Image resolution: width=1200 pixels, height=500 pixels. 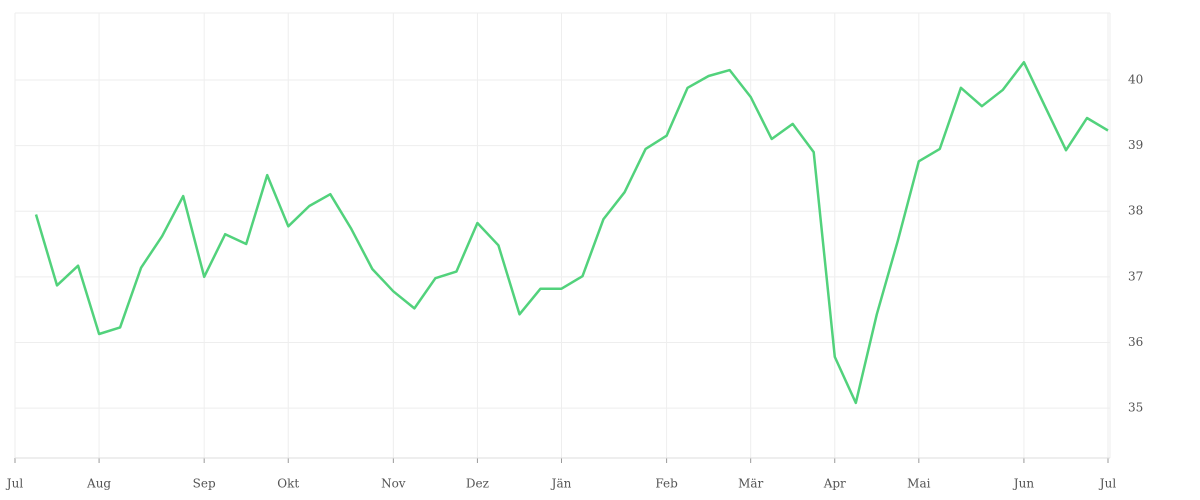 I want to click on y-tick-label: 37, so click(x=1135, y=276).